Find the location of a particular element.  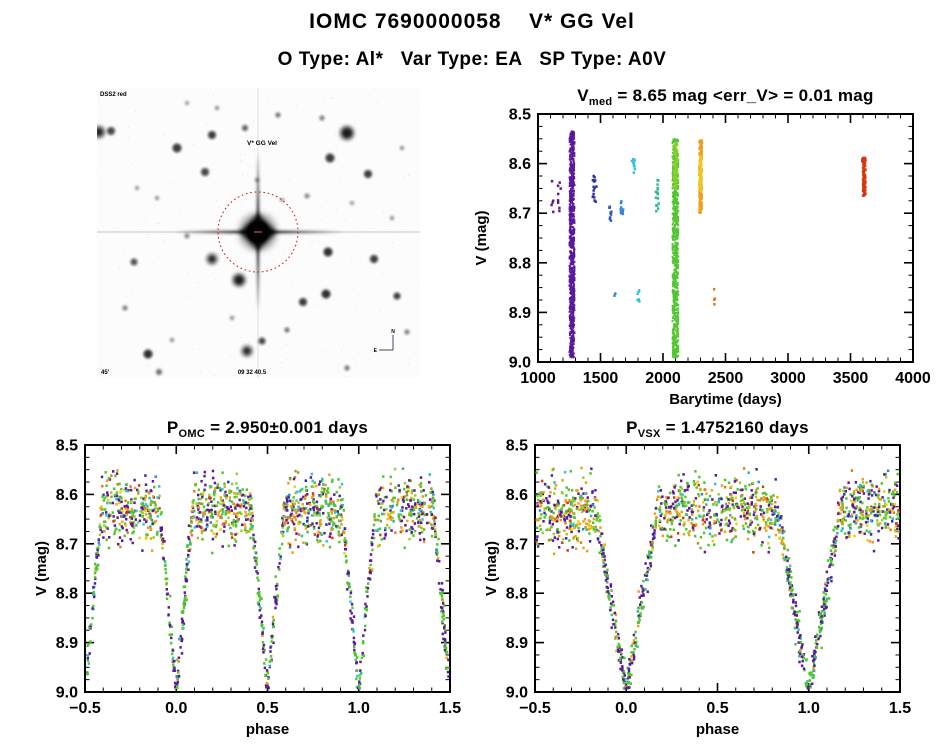

title-subscript: OMC is located at coordinates (192, 434).